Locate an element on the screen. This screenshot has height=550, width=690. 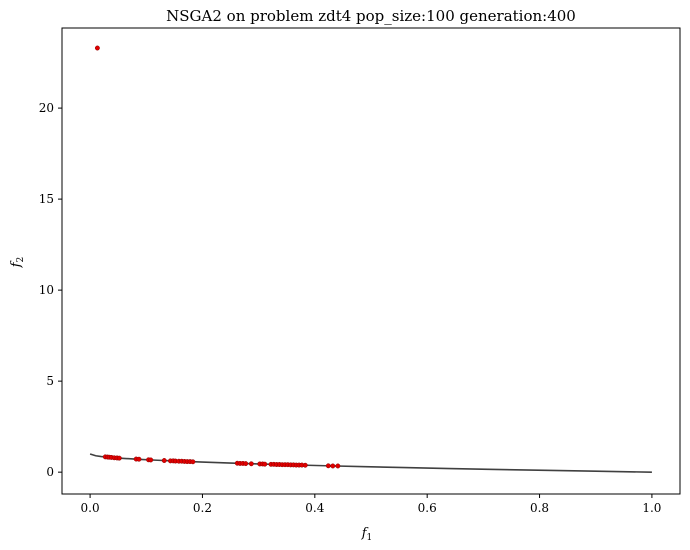
x-tick-label: 1.0 is located at coordinates (651, 508).